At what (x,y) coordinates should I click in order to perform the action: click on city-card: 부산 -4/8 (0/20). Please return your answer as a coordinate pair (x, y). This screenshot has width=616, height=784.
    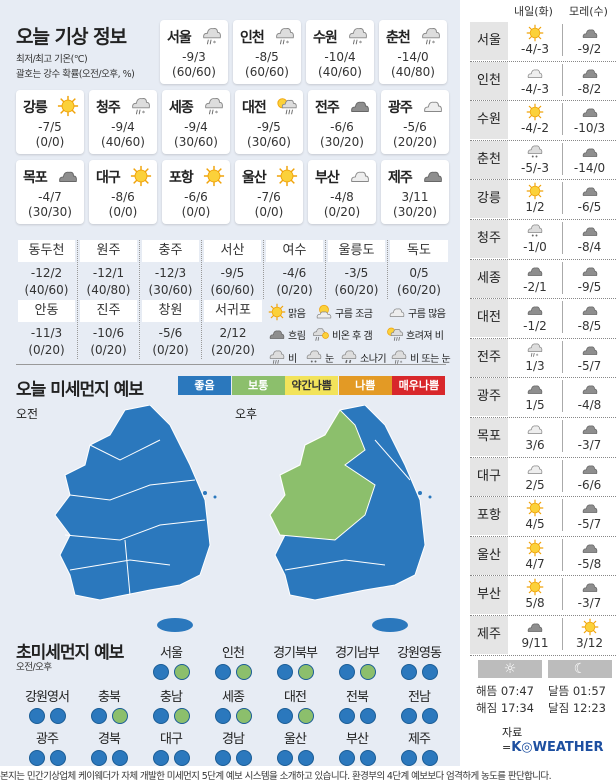
    Looking at the image, I should click on (342, 192).